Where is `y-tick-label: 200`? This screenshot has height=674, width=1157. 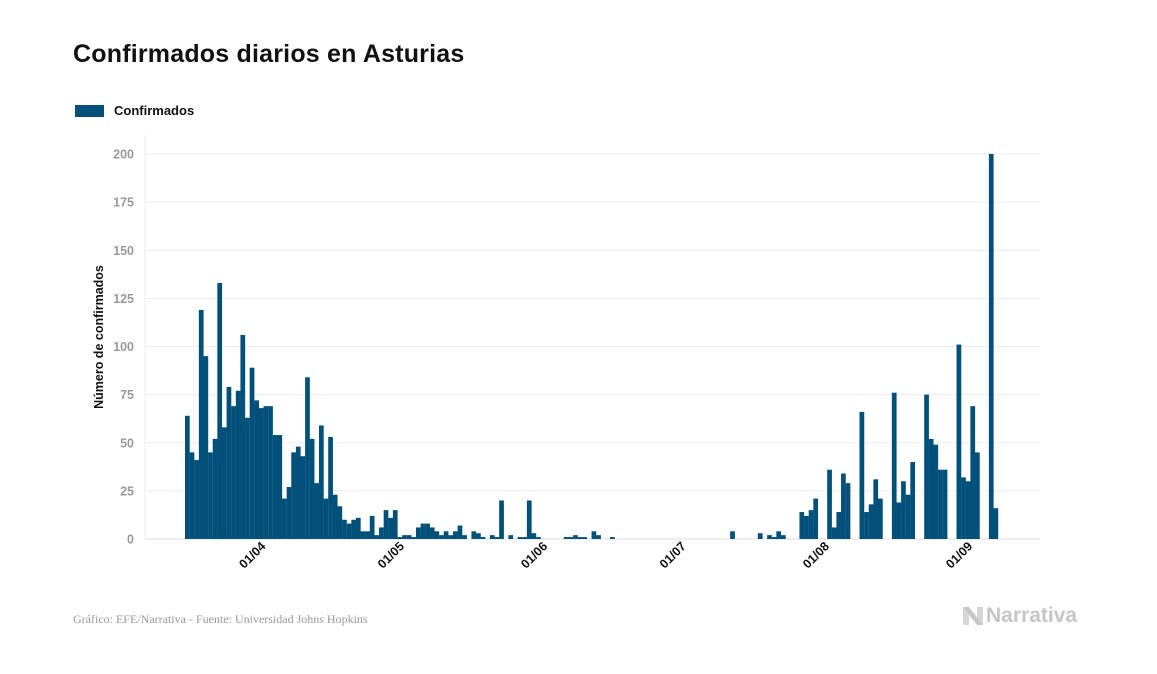
y-tick-label: 200 is located at coordinates (123, 155).